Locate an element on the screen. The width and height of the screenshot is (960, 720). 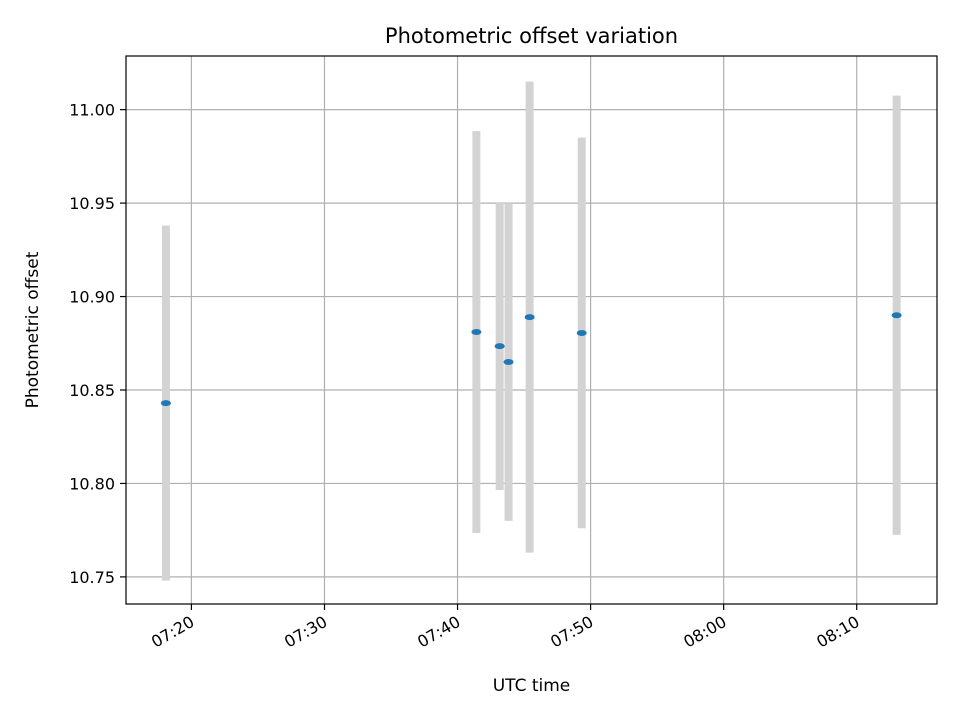
chart-title: Photometric offset variation is located at coordinates (531, 36).